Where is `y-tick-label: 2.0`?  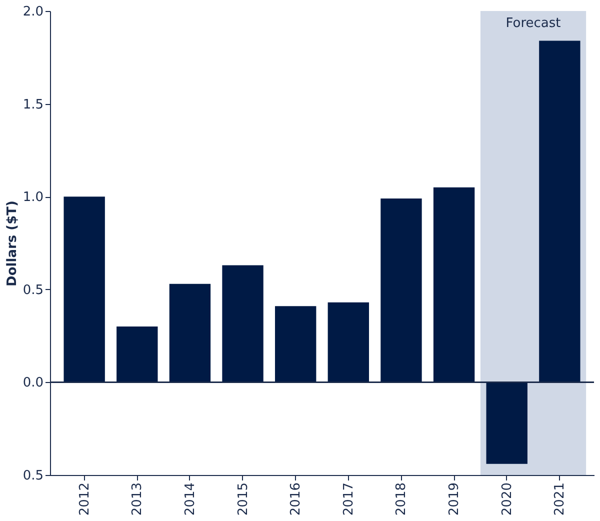 y-tick-label: 2.0 is located at coordinates (33, 12).